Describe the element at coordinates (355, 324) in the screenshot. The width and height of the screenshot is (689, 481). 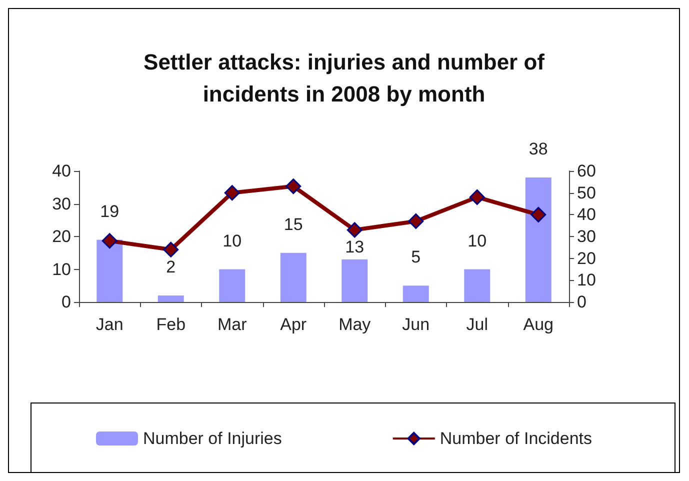
I see `x-tick-label: May` at that location.